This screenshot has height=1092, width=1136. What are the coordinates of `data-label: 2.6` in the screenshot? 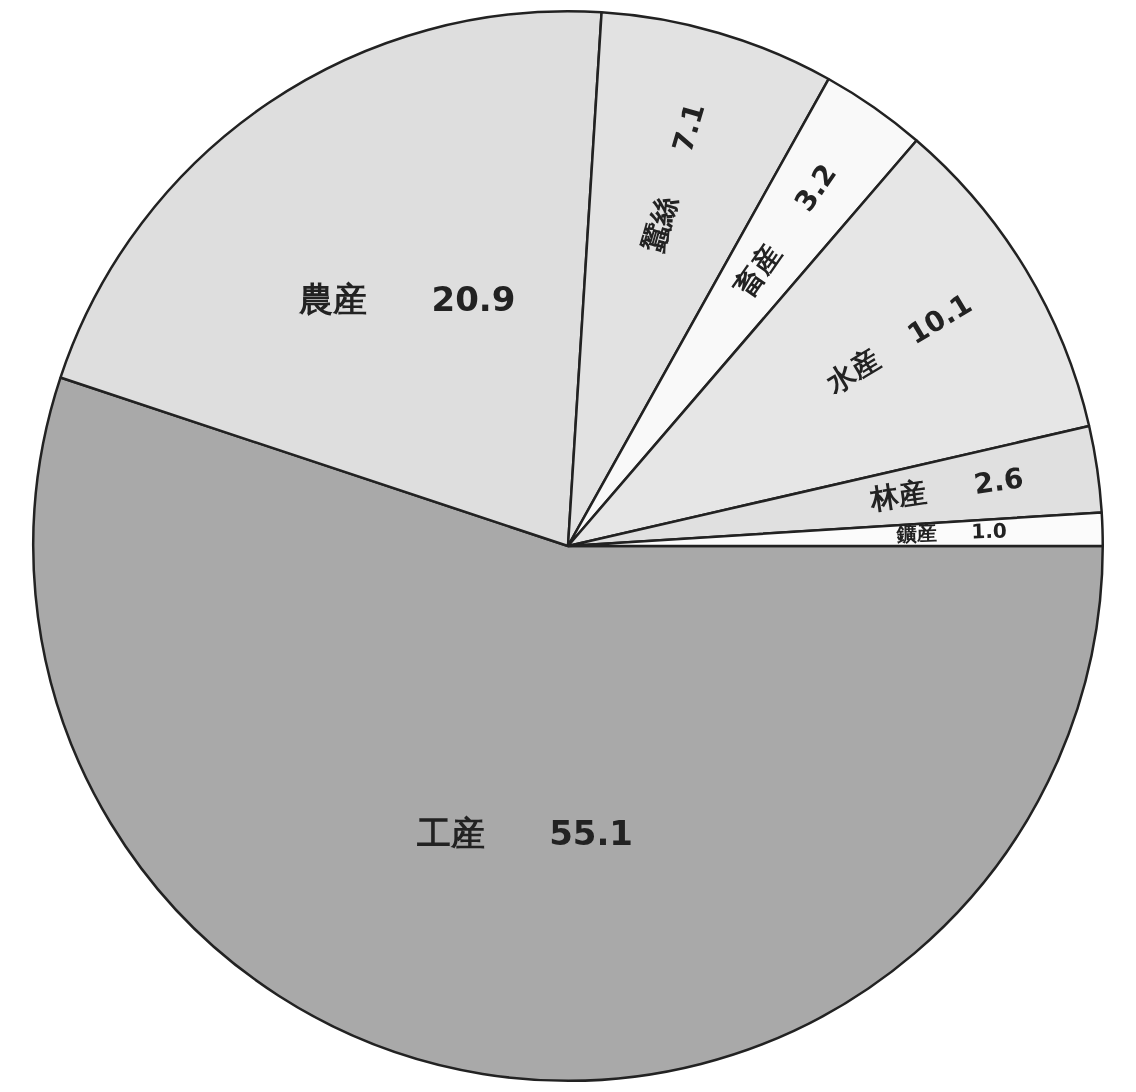 It's located at (998, 481).